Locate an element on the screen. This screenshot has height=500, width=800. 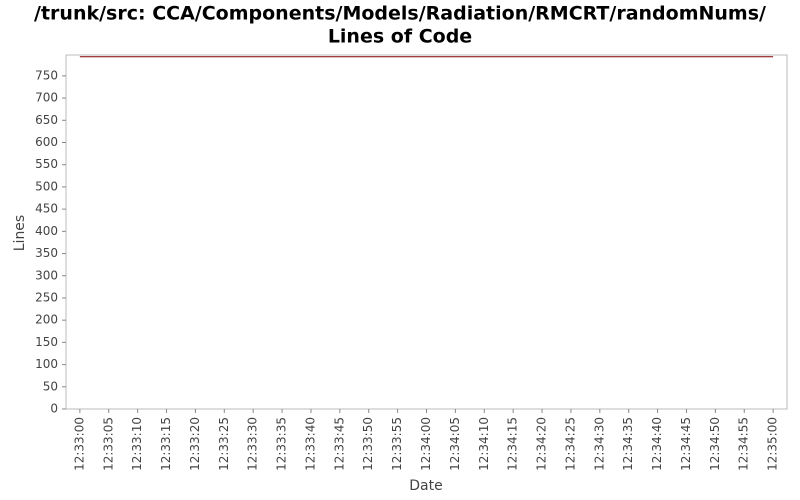
y-tick-label: 50 is located at coordinates (50, 386).